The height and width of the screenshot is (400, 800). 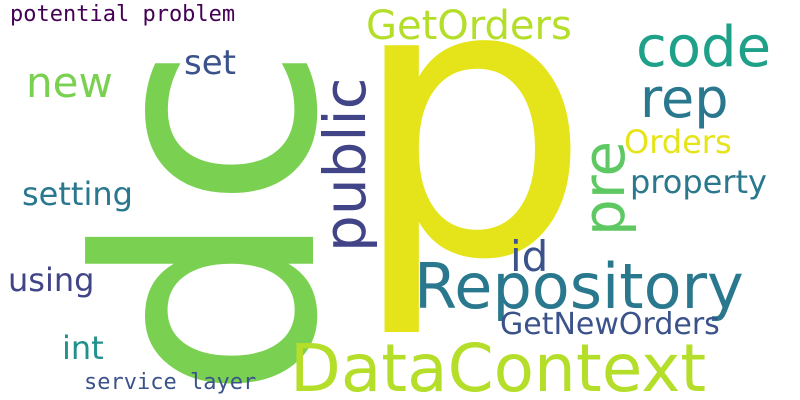 I want to click on word-new: new, so click(x=69, y=82).